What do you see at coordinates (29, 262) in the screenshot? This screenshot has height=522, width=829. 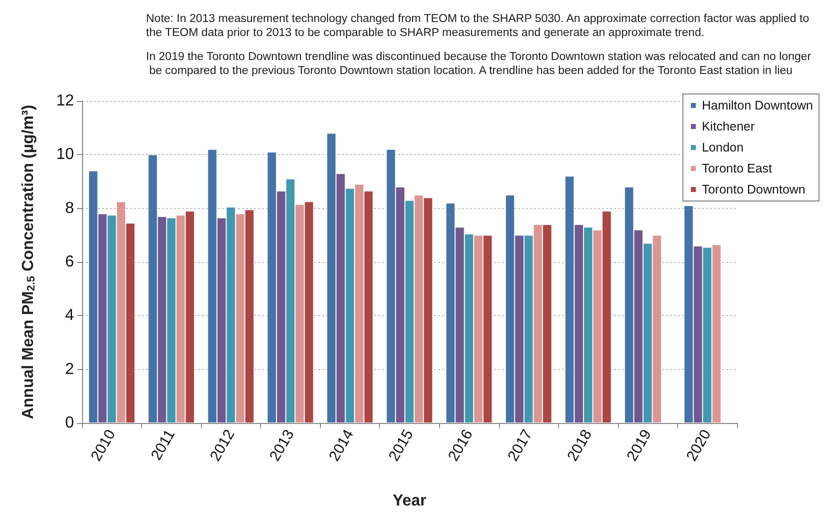 I see `y-axis-title: Annual Mean PM2.5 Concentration (µg/m³)` at bounding box center [29, 262].